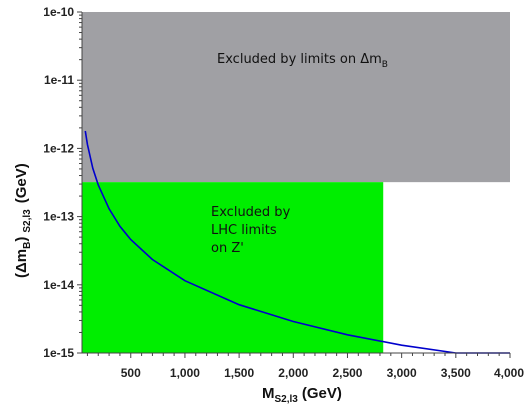 The height and width of the screenshot is (412, 531). What do you see at coordinates (58, 148) in the screenshot?
I see `y-tick-label: 1e-12` at bounding box center [58, 148].